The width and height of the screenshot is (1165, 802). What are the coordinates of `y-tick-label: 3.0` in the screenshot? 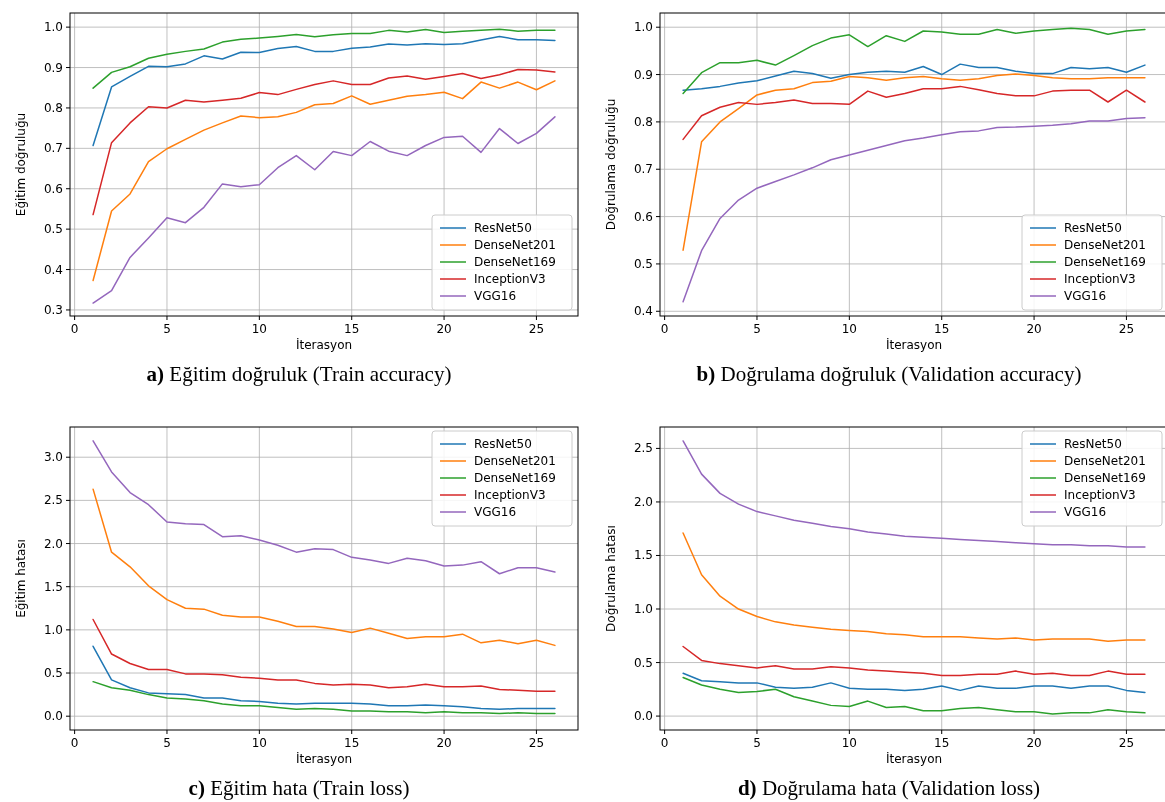 It's located at (53, 457).